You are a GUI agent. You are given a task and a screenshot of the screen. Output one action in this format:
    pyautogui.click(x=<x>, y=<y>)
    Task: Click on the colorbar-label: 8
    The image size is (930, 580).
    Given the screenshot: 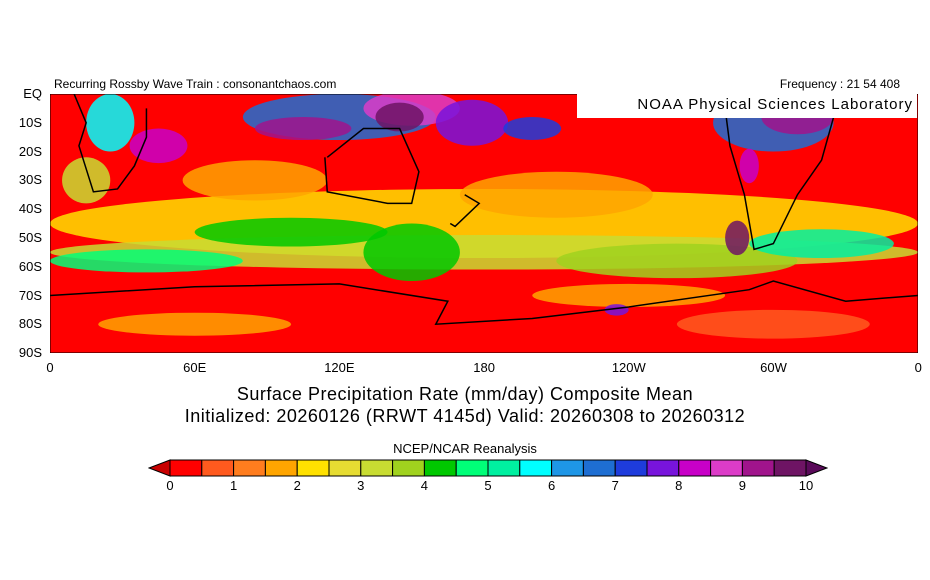 What is the action you would take?
    pyautogui.click(x=679, y=485)
    